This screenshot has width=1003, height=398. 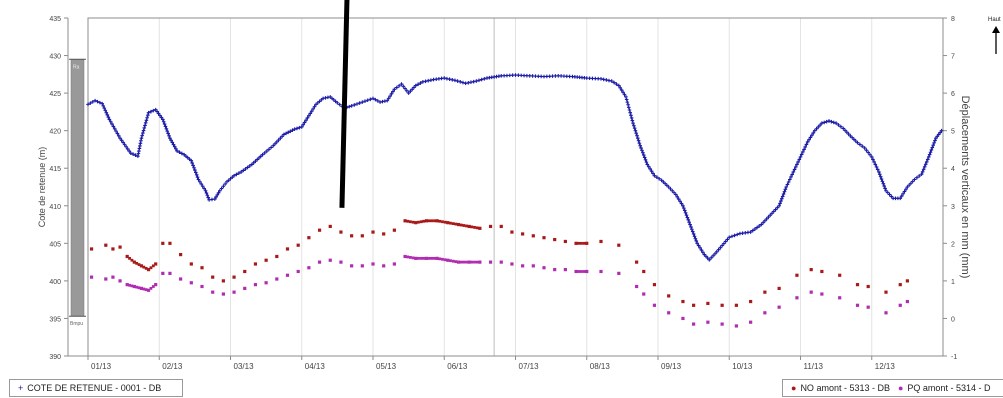 What do you see at coordinates (96, 388) in the screenshot?
I see `legend-left: + COTE DE RETENUE - 0001 - DB` at bounding box center [96, 388].